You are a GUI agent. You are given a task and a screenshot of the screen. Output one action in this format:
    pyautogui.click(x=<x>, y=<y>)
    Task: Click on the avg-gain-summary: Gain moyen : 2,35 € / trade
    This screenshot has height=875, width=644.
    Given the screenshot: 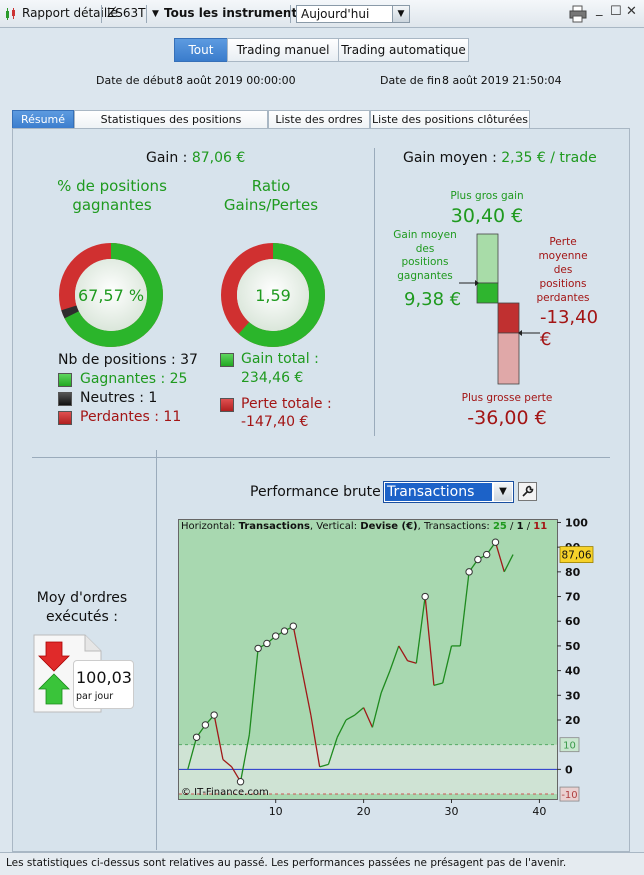 What is the action you would take?
    pyautogui.click(x=500, y=158)
    